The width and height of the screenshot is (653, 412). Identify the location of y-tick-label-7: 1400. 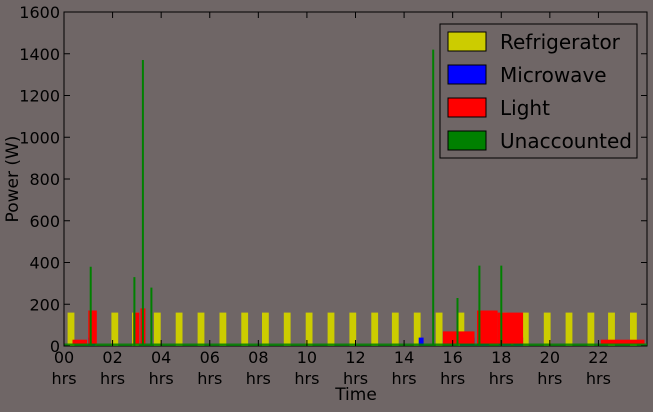
(39, 54).